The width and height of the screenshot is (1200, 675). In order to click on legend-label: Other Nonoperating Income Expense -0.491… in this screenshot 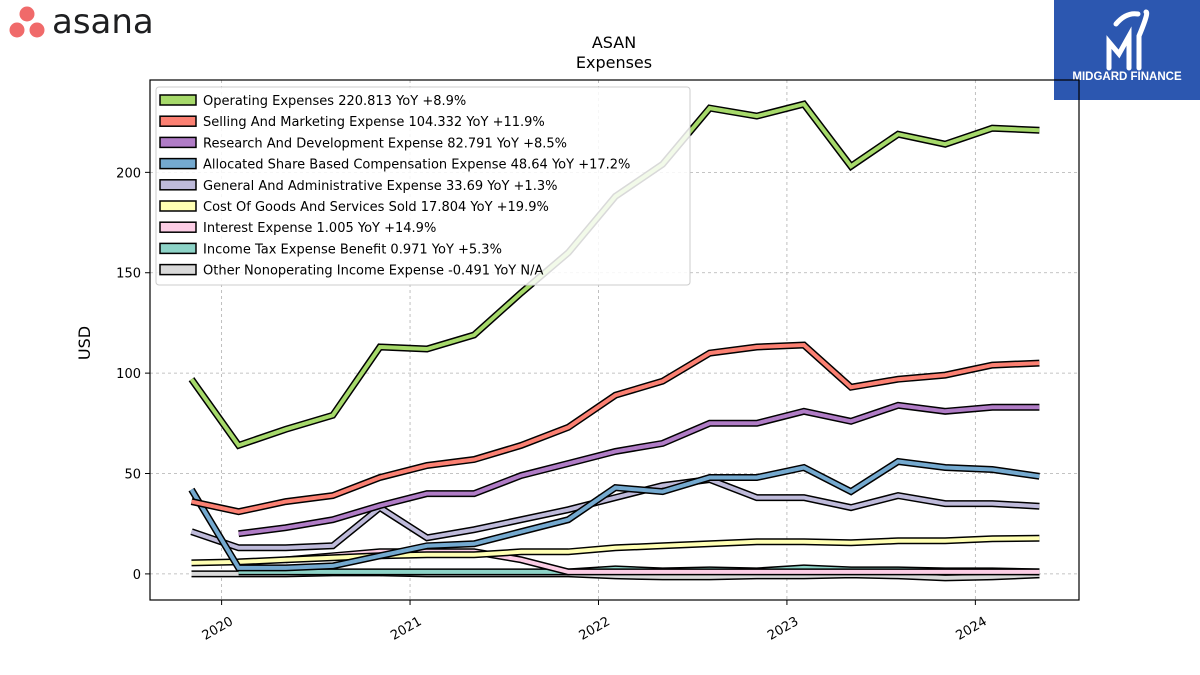, I will do `click(373, 271)`.